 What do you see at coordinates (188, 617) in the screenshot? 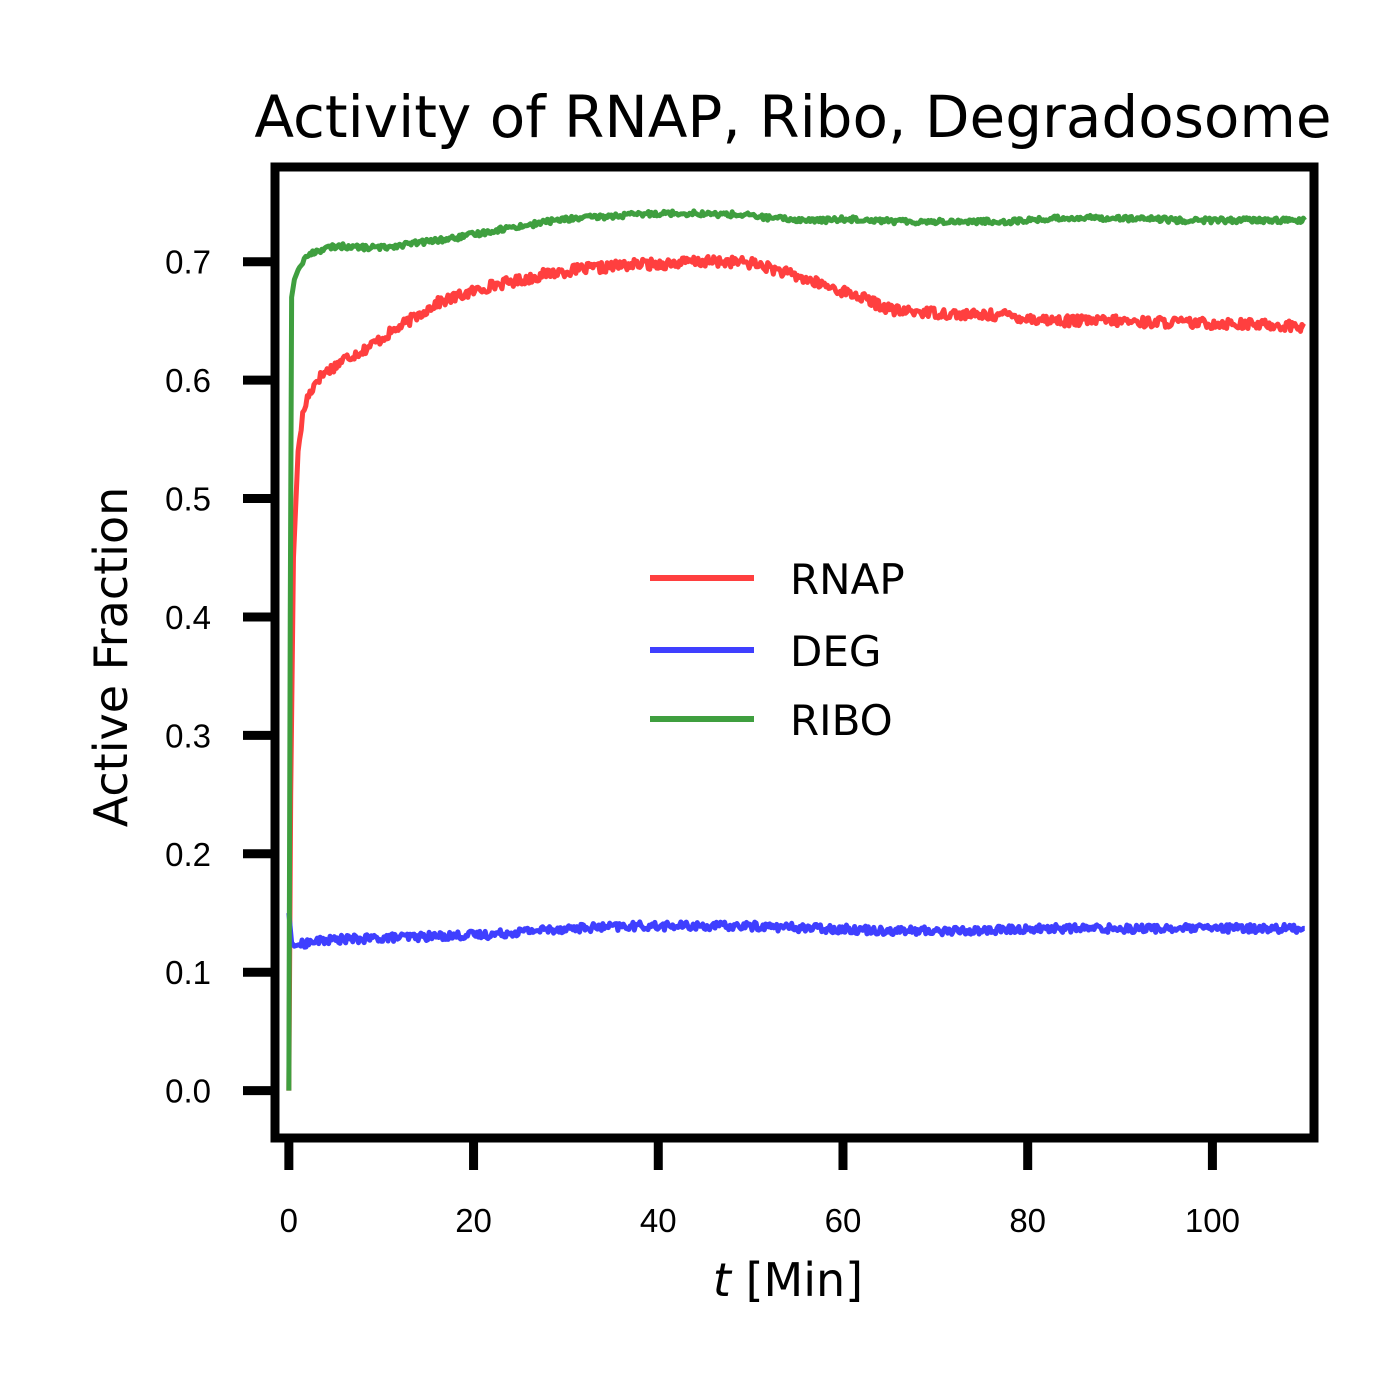
I see `y-tick-label: 0.4` at bounding box center [188, 617].